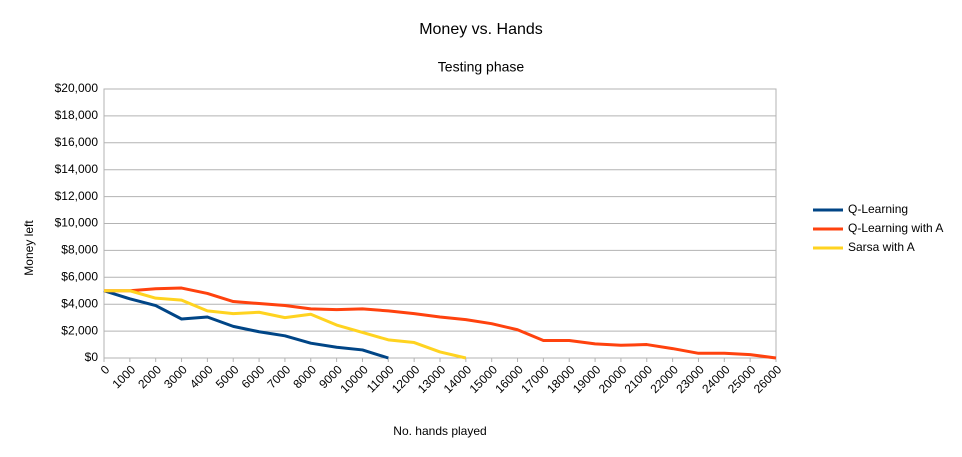 The width and height of the screenshot is (962, 457). What do you see at coordinates (895, 228) in the screenshot?
I see `legend-label: Q-Learning with A` at bounding box center [895, 228].